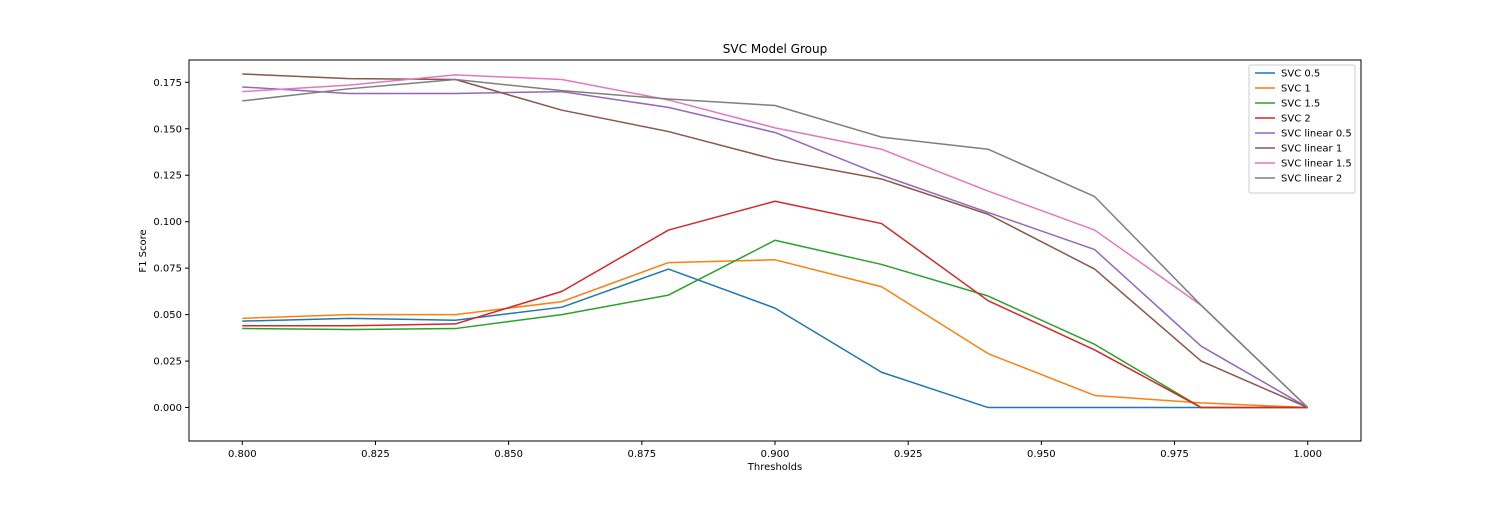 The height and width of the screenshot is (508, 1512). What do you see at coordinates (167, 222) in the screenshot?
I see `y-tick-label: 0.100` at bounding box center [167, 222].